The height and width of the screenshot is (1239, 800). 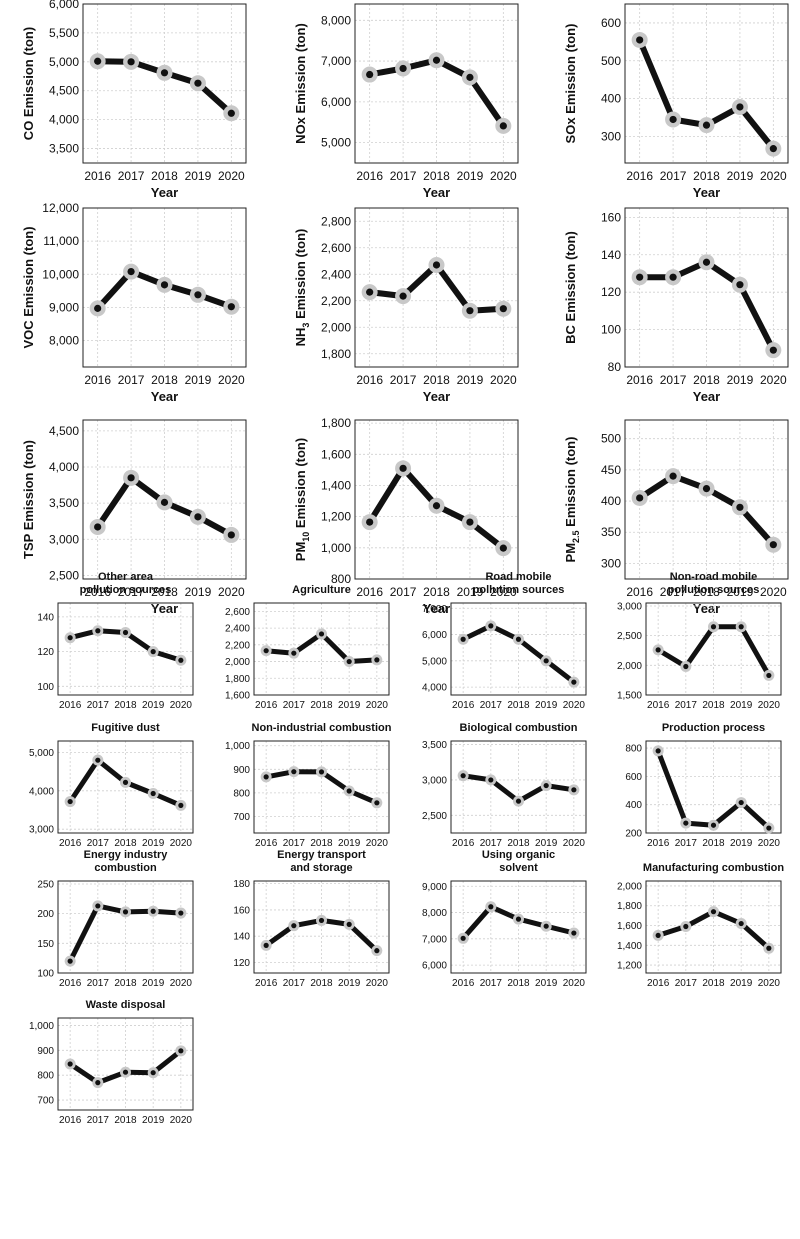 I want to click on y-tick-label: 9,000, so click(x=434, y=887).